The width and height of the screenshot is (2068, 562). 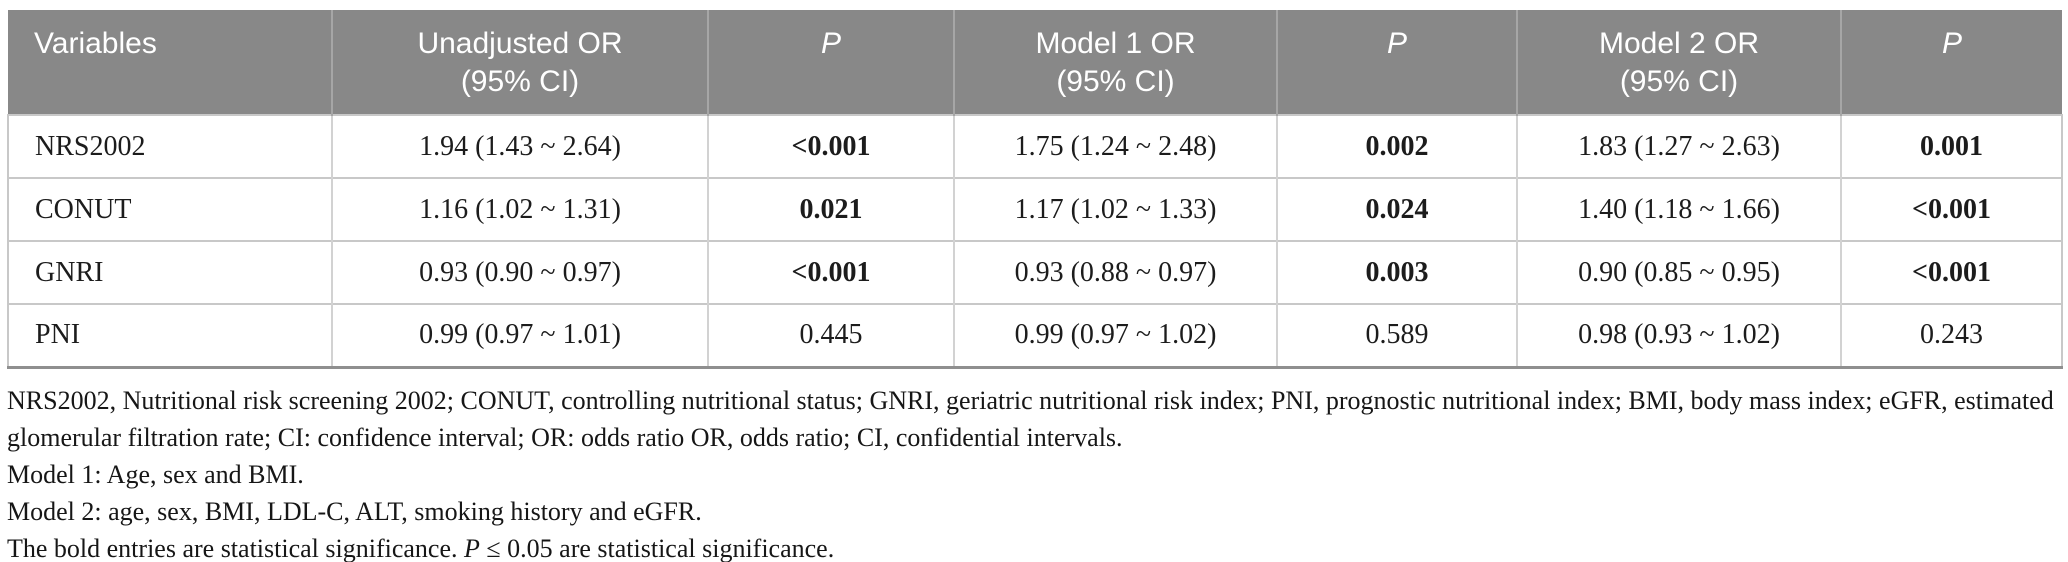 I want to click on p-model2-cell: 0.243, so click(x=1951, y=335).